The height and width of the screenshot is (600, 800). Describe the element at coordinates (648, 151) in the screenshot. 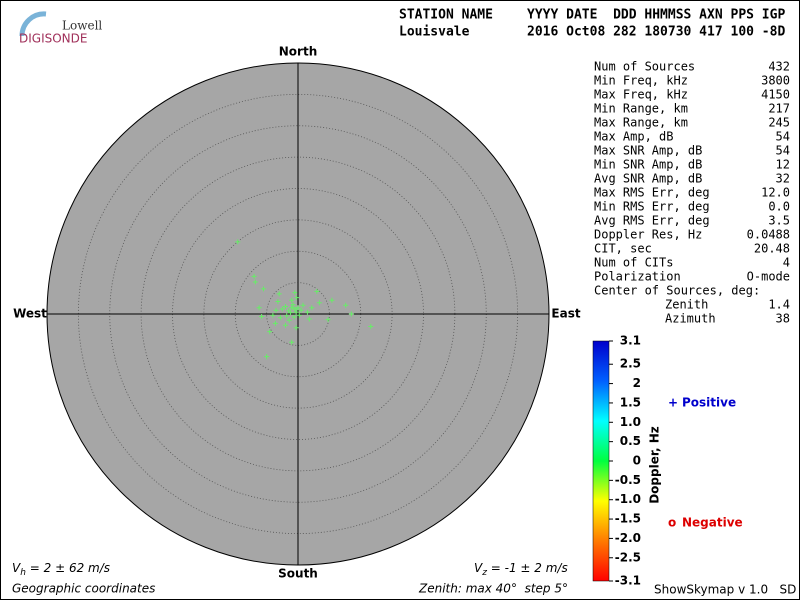

I see `stat-label: Max SNR Amp, dB` at that location.